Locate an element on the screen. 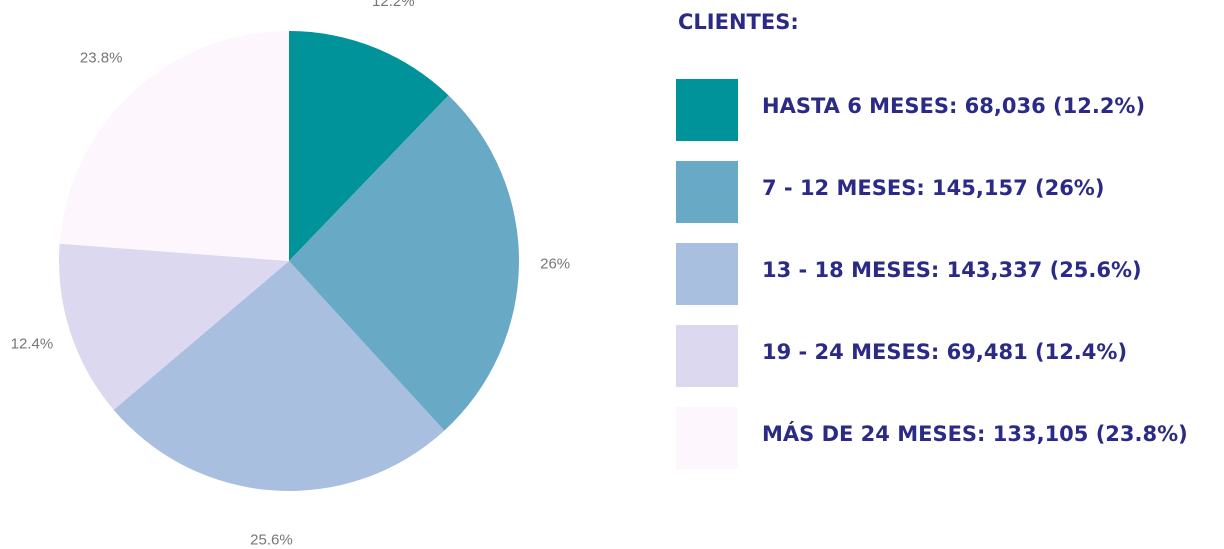  legend-label: MÁS DE 24 MESES: 133,105 (23.8%) is located at coordinates (975, 433).